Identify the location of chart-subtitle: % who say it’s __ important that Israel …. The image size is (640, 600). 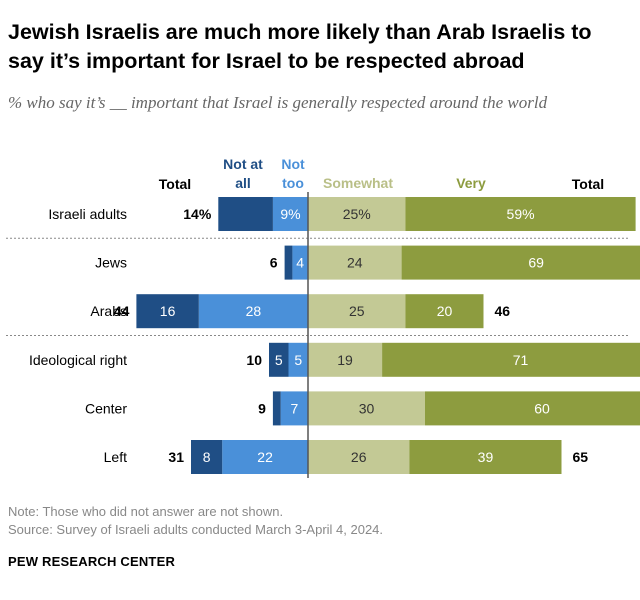
(278, 102).